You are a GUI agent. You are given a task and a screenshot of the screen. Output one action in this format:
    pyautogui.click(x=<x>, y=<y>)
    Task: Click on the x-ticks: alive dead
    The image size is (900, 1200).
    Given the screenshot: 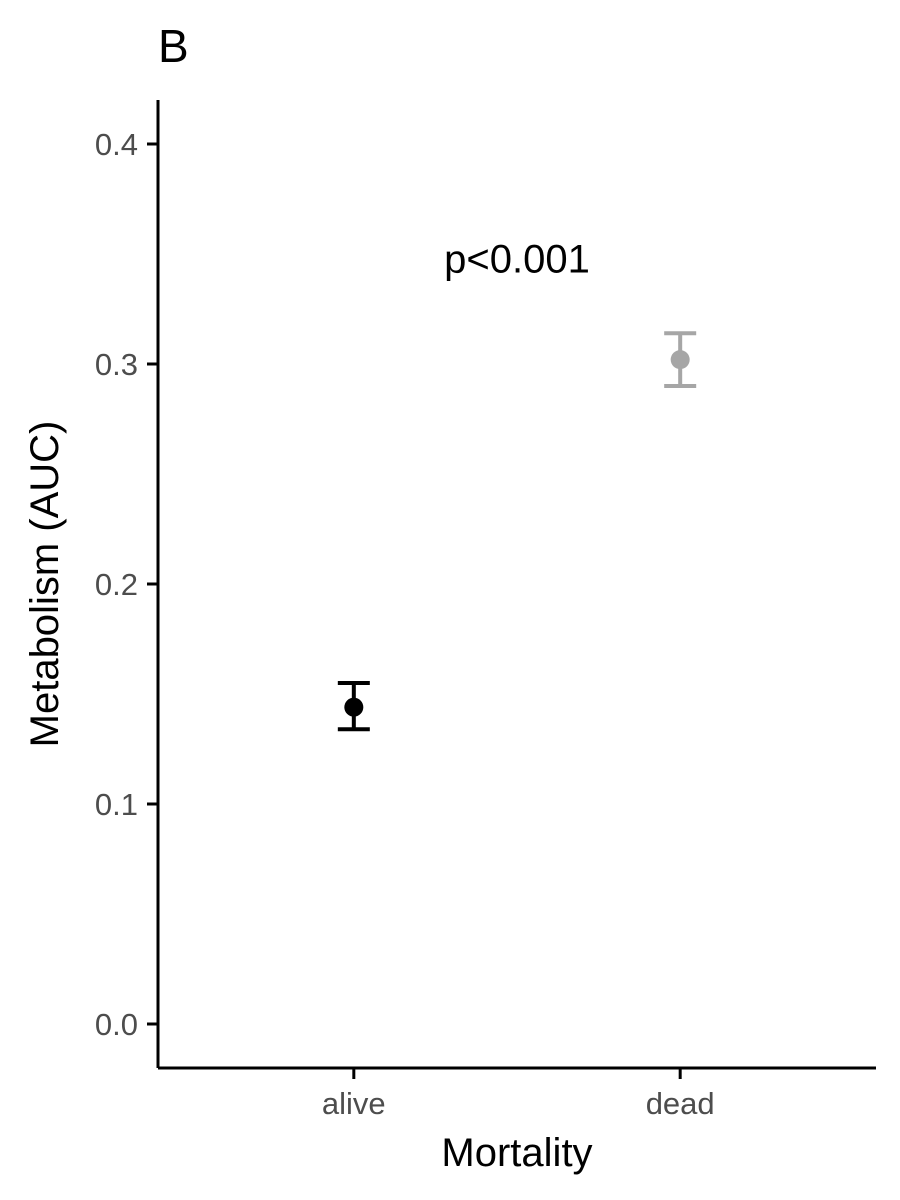 What is the action you would take?
    pyautogui.click(x=518, y=1094)
    